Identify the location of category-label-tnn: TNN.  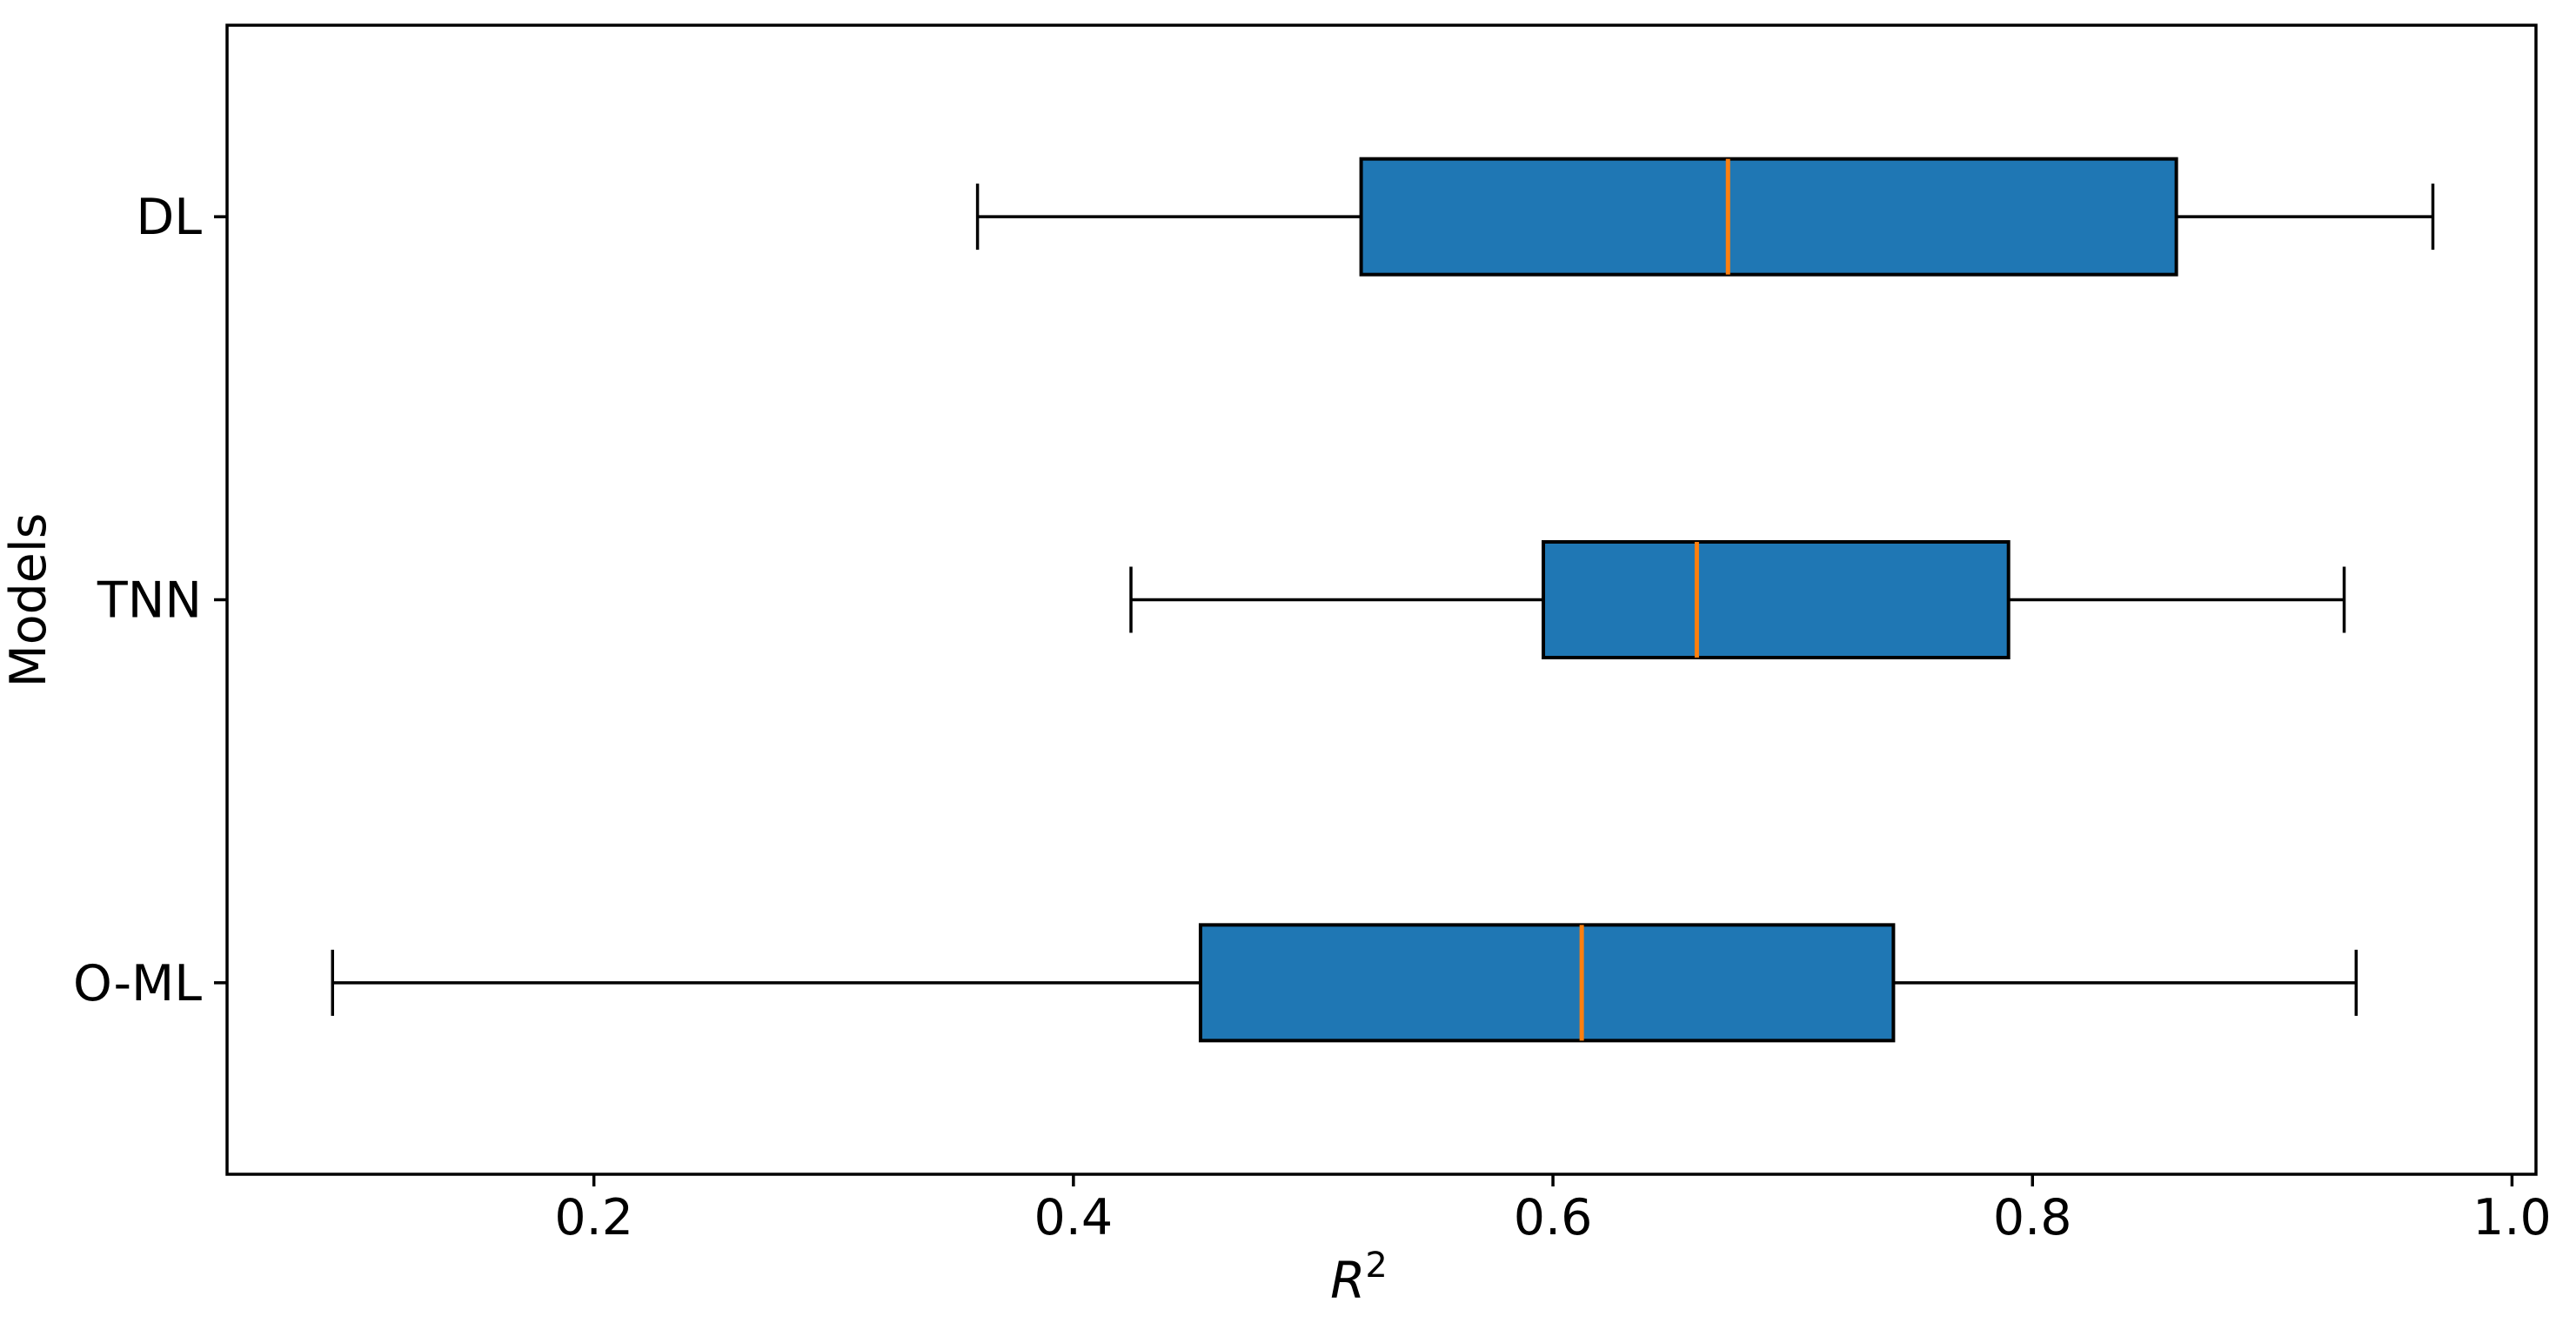
(149, 600).